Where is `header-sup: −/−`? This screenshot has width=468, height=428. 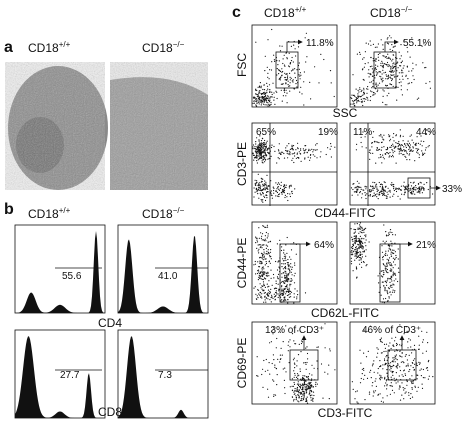 header-sup: −/− is located at coordinates (179, 44).